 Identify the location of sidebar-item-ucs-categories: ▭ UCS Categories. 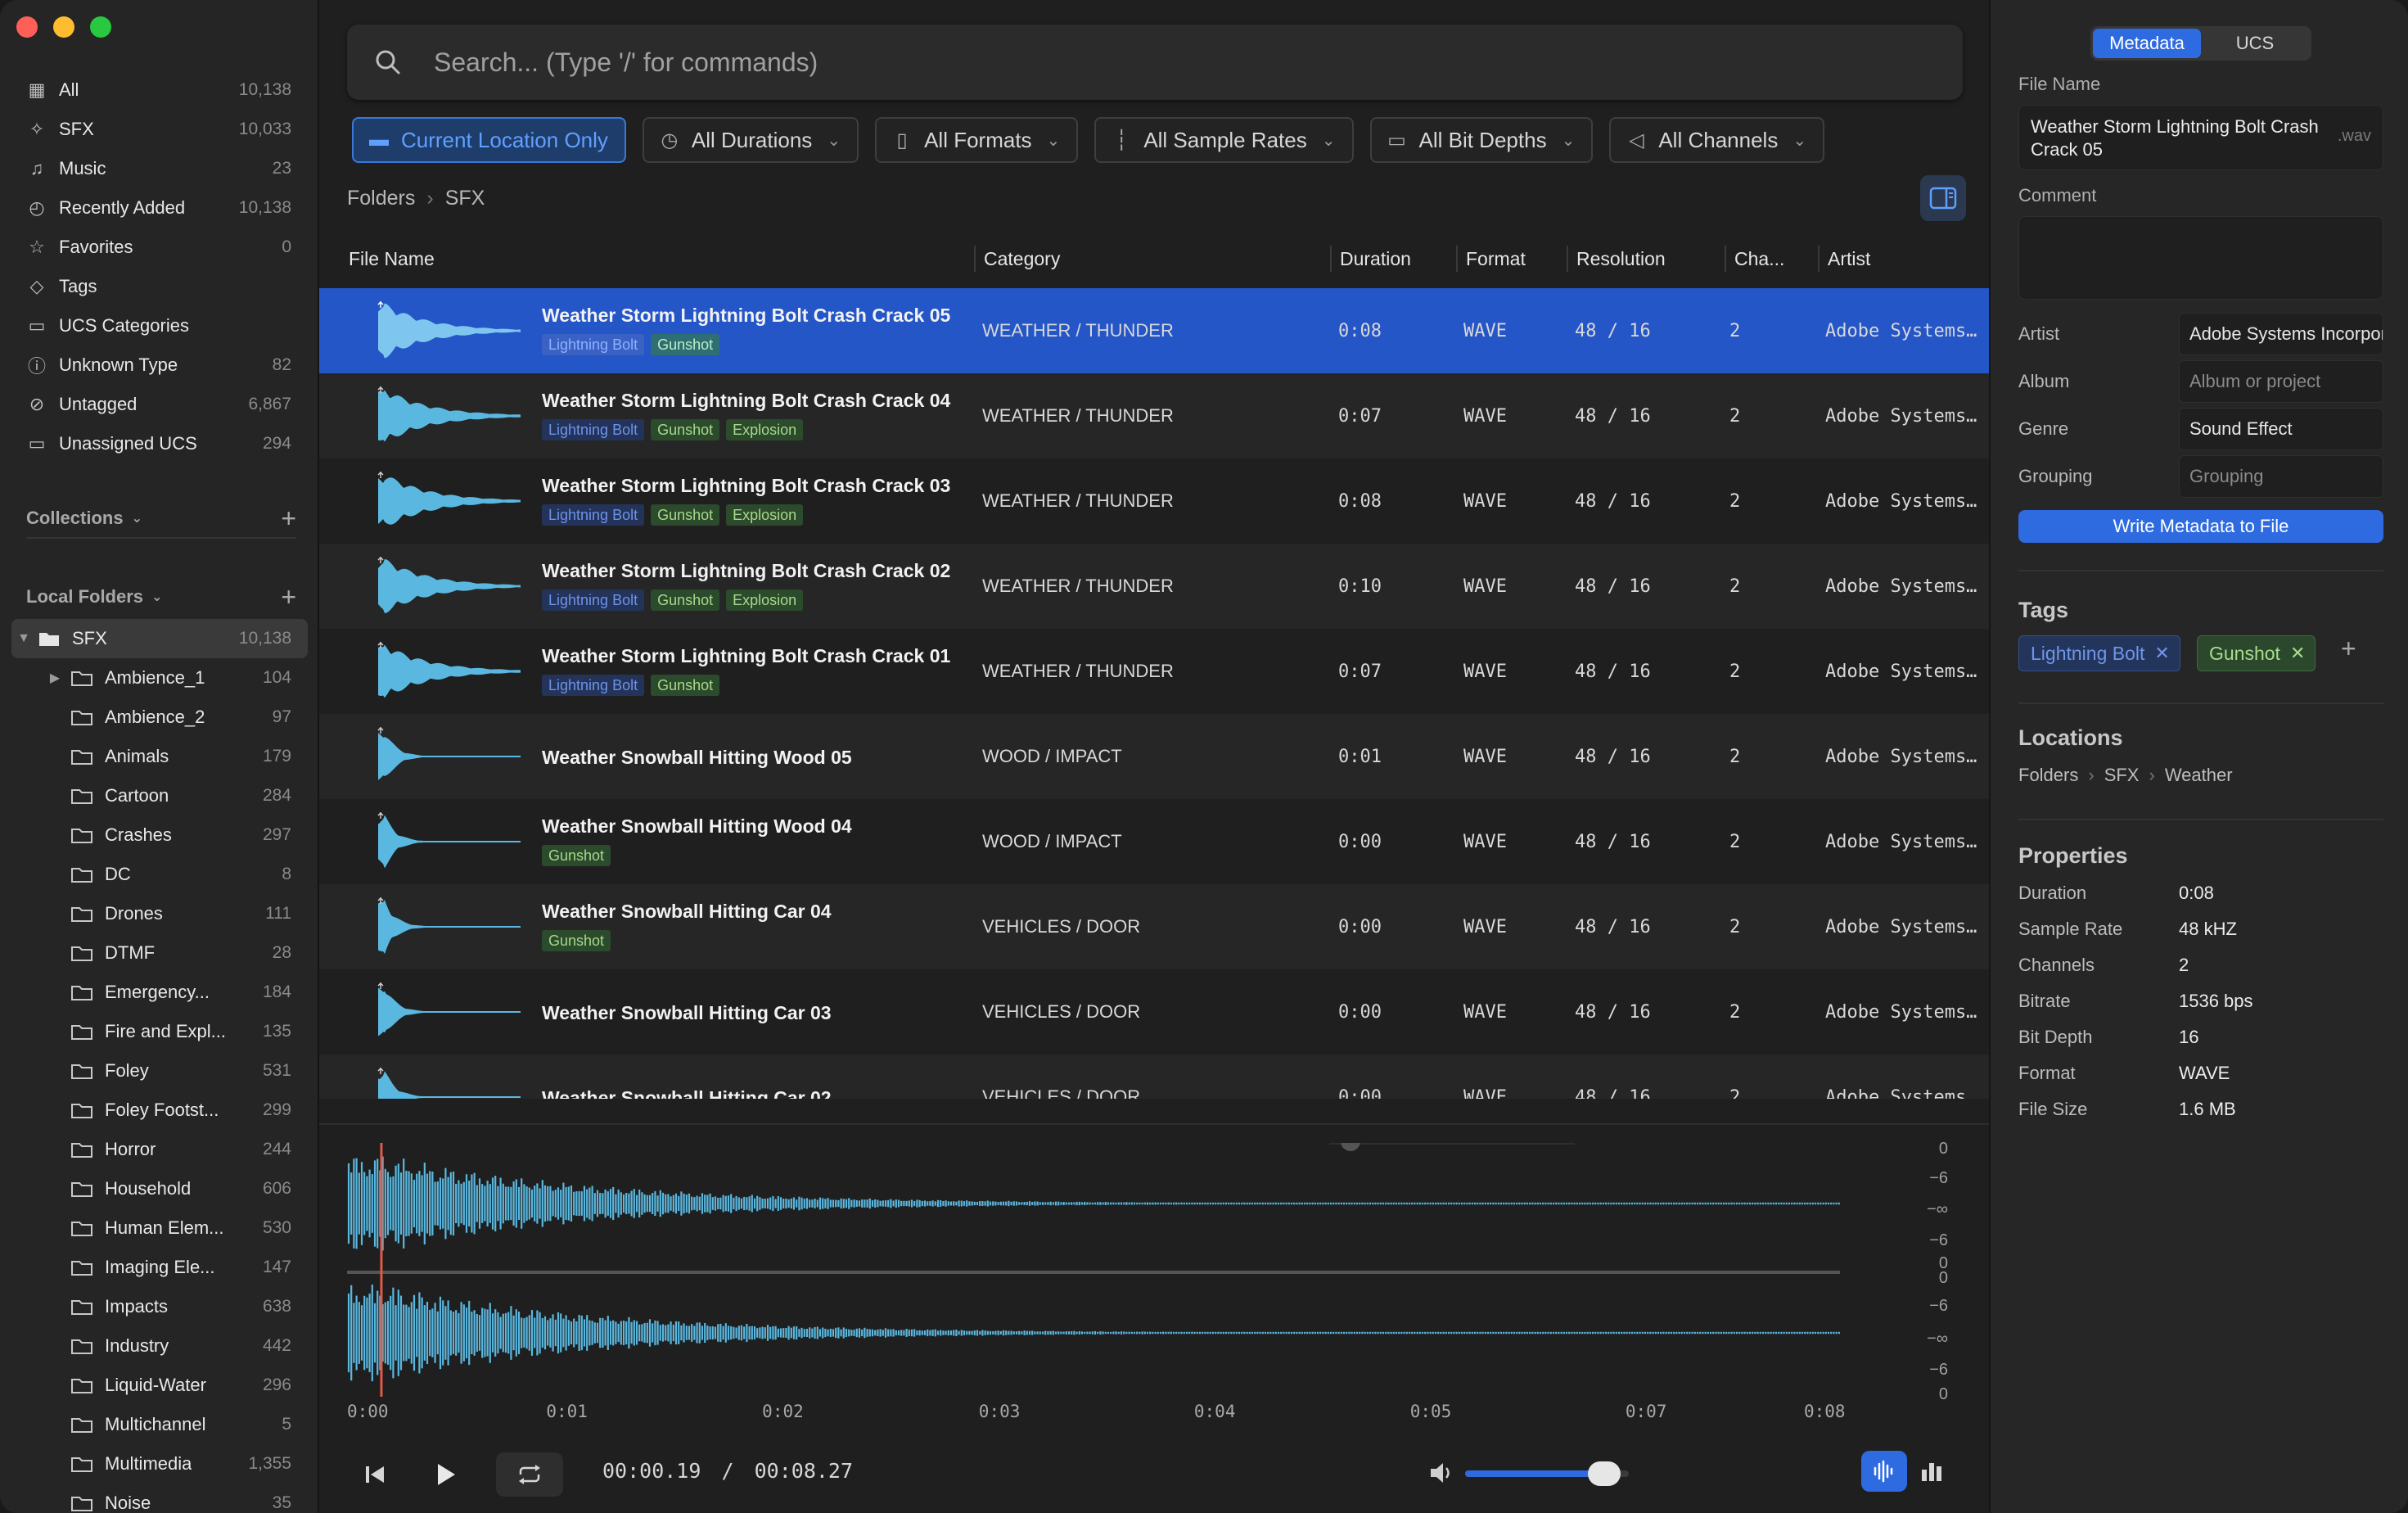
(159, 326).